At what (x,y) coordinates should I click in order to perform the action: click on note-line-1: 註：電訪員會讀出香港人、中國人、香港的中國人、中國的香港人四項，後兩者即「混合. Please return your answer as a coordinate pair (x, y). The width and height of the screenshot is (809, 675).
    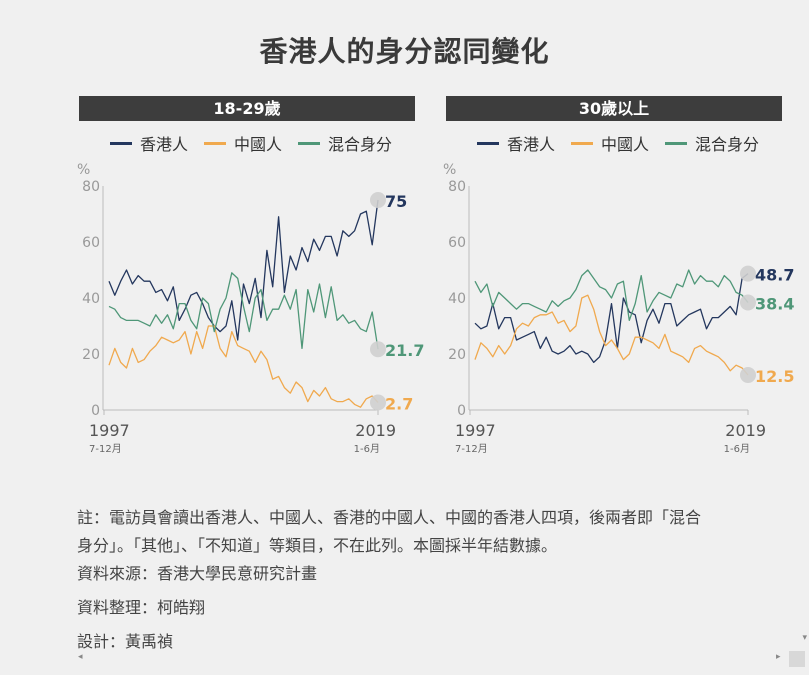
    Looking at the image, I should click on (389, 517).